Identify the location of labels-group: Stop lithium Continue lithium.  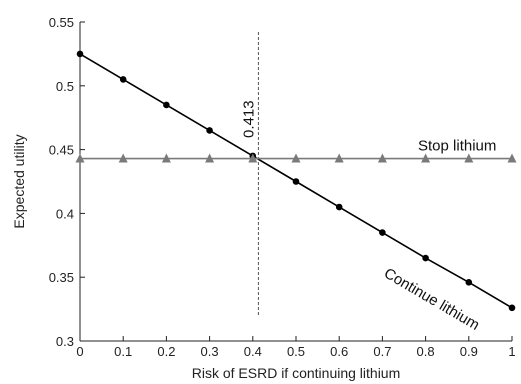
(438, 236).